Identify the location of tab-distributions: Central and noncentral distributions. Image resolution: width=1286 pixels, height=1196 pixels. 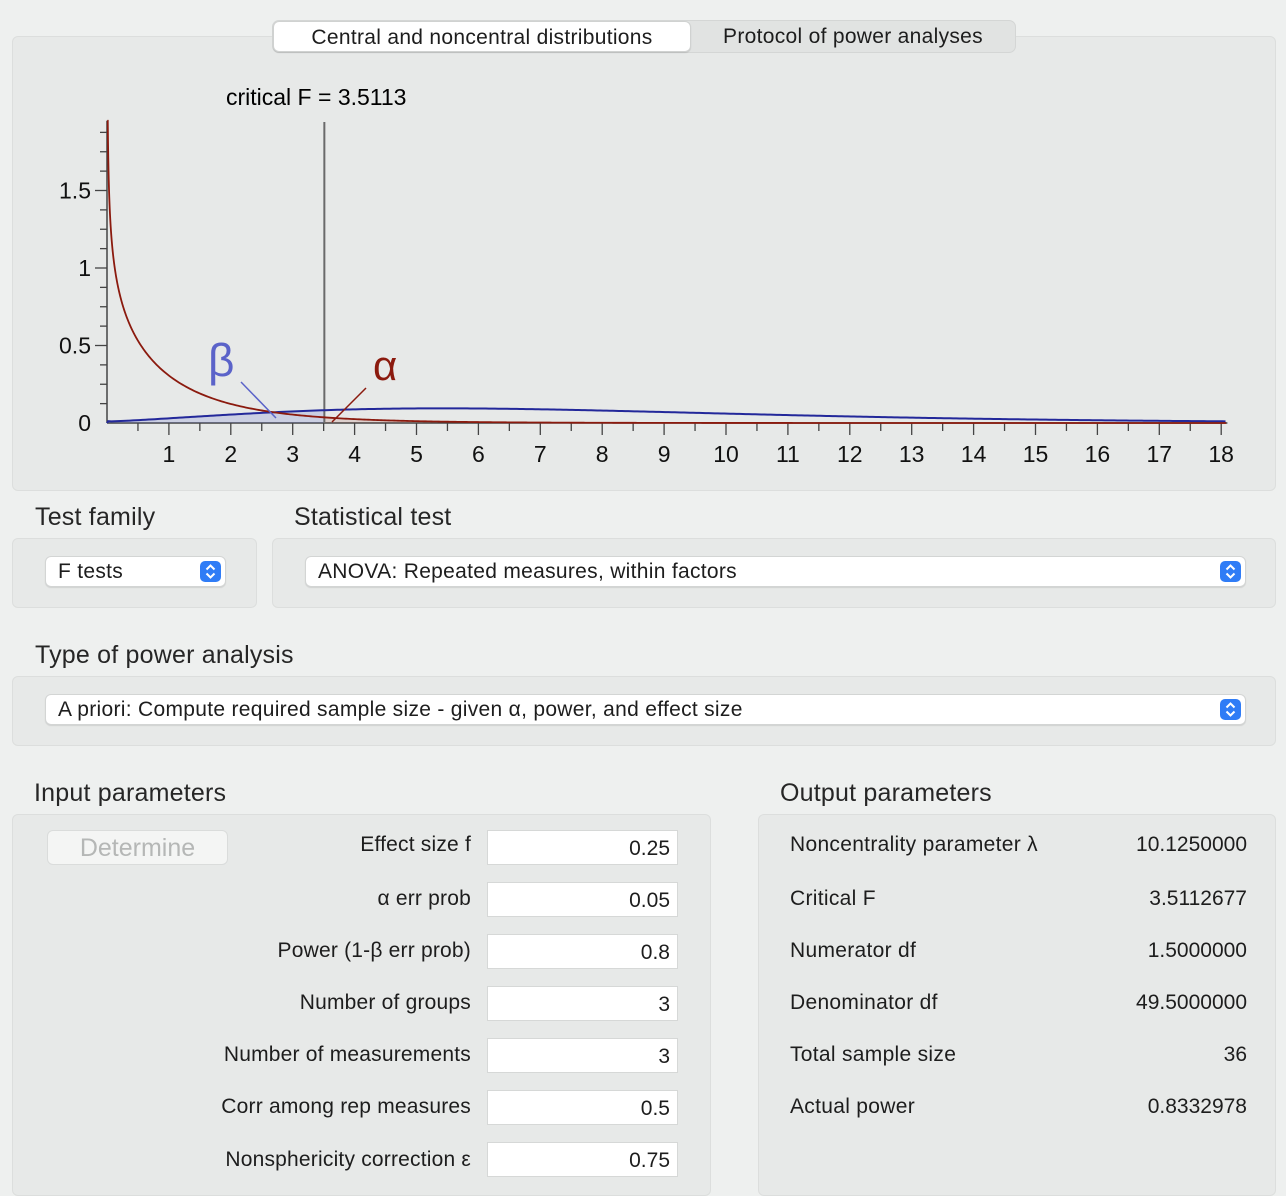
(482, 36).